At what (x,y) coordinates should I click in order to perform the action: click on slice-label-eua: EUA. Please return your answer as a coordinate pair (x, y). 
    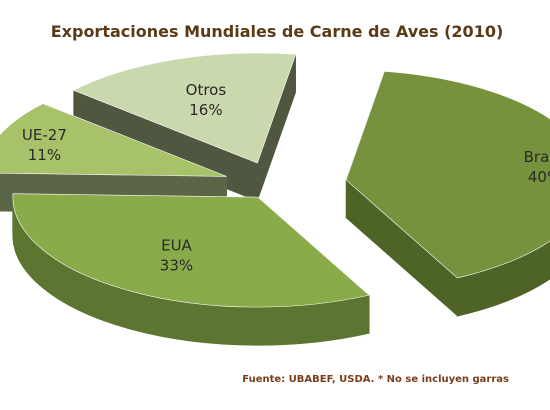
    Looking at the image, I should click on (176, 246).